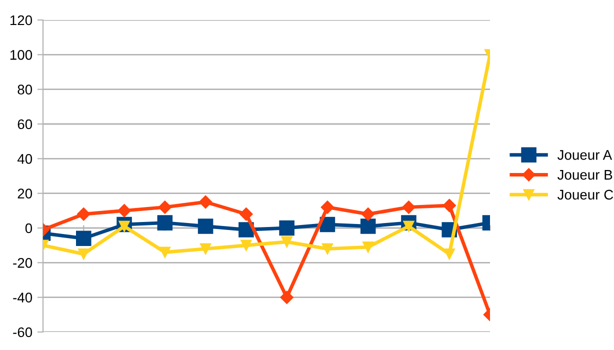  Describe the element at coordinates (22, 263) in the screenshot. I see `y-tick-label: -20` at that location.